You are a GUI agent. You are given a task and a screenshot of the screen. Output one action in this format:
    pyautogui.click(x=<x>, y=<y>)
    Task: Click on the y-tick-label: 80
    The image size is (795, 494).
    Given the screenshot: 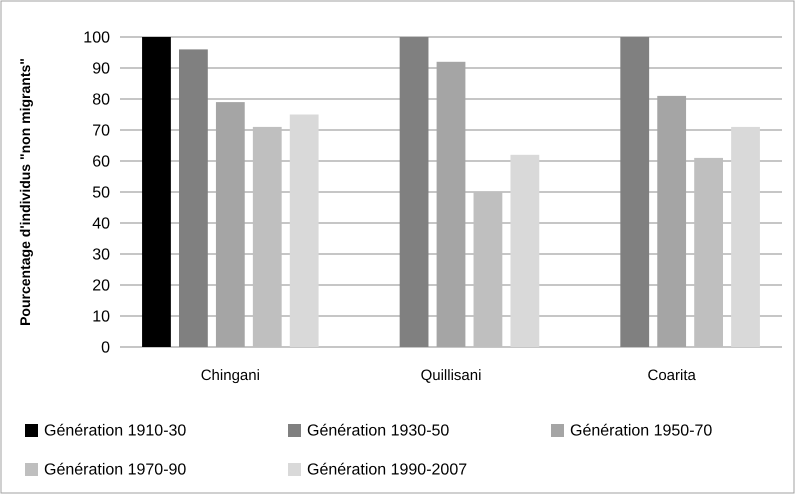 What is the action you would take?
    pyautogui.click(x=101, y=100)
    